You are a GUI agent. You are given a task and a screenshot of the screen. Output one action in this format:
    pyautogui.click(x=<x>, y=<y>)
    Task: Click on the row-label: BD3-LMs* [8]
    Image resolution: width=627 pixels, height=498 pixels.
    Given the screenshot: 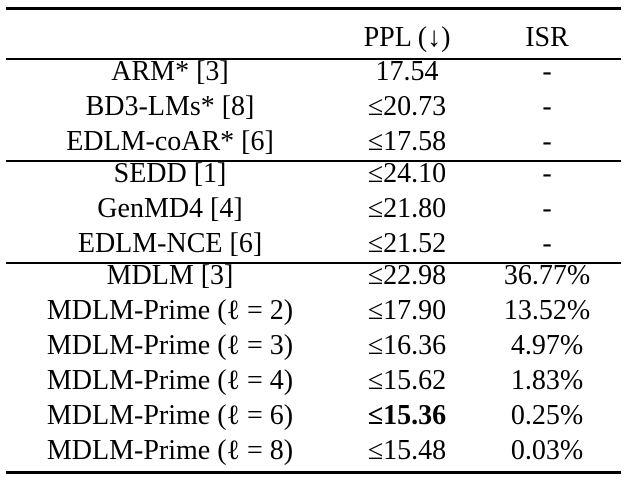 What is the action you would take?
    pyautogui.click(x=170, y=106)
    